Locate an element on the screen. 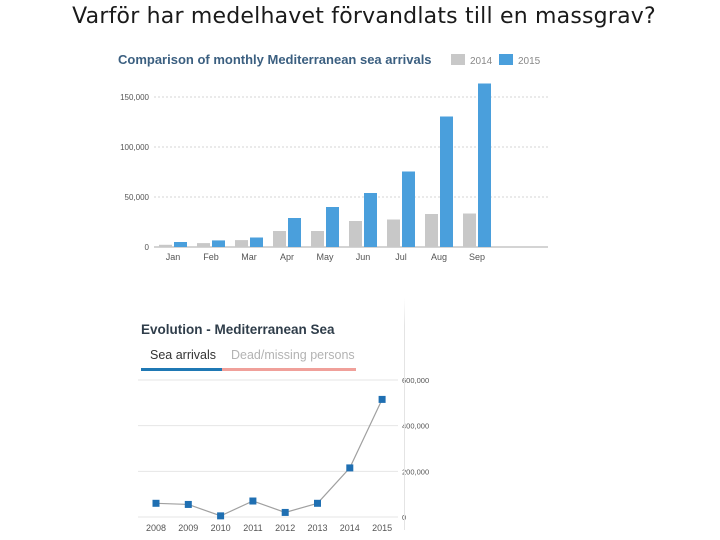 Image resolution: width=720 pixels, height=540 pixels. line-y-tick-label: 600,000 is located at coordinates (415, 380).